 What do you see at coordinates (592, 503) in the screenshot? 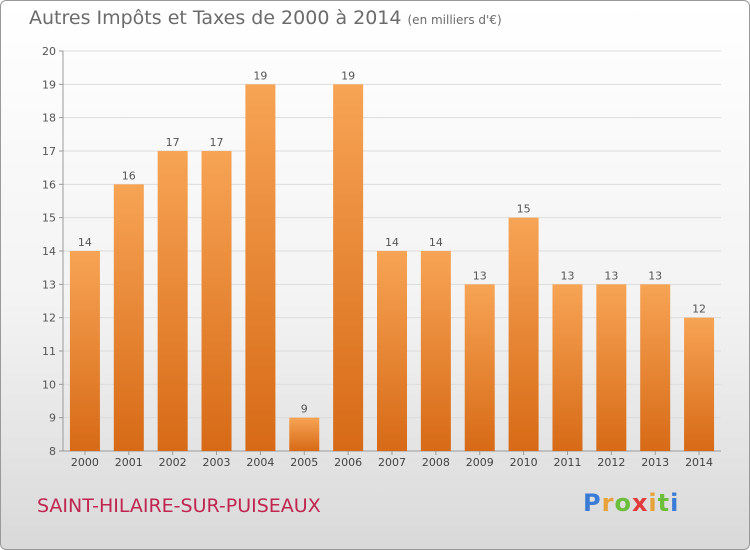
I see `logo-letter: P` at bounding box center [592, 503].